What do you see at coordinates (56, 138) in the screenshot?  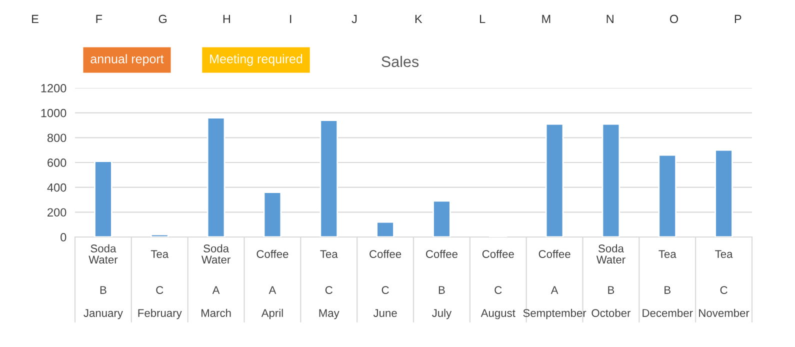 I see `y-tick-label: 800` at bounding box center [56, 138].